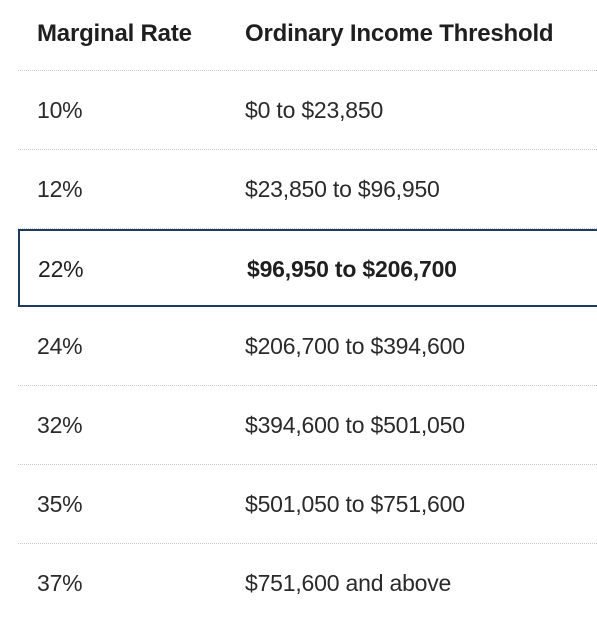 Image resolution: width=597 pixels, height=622 pixels. I want to click on rate-cell: 22%, so click(61, 269).